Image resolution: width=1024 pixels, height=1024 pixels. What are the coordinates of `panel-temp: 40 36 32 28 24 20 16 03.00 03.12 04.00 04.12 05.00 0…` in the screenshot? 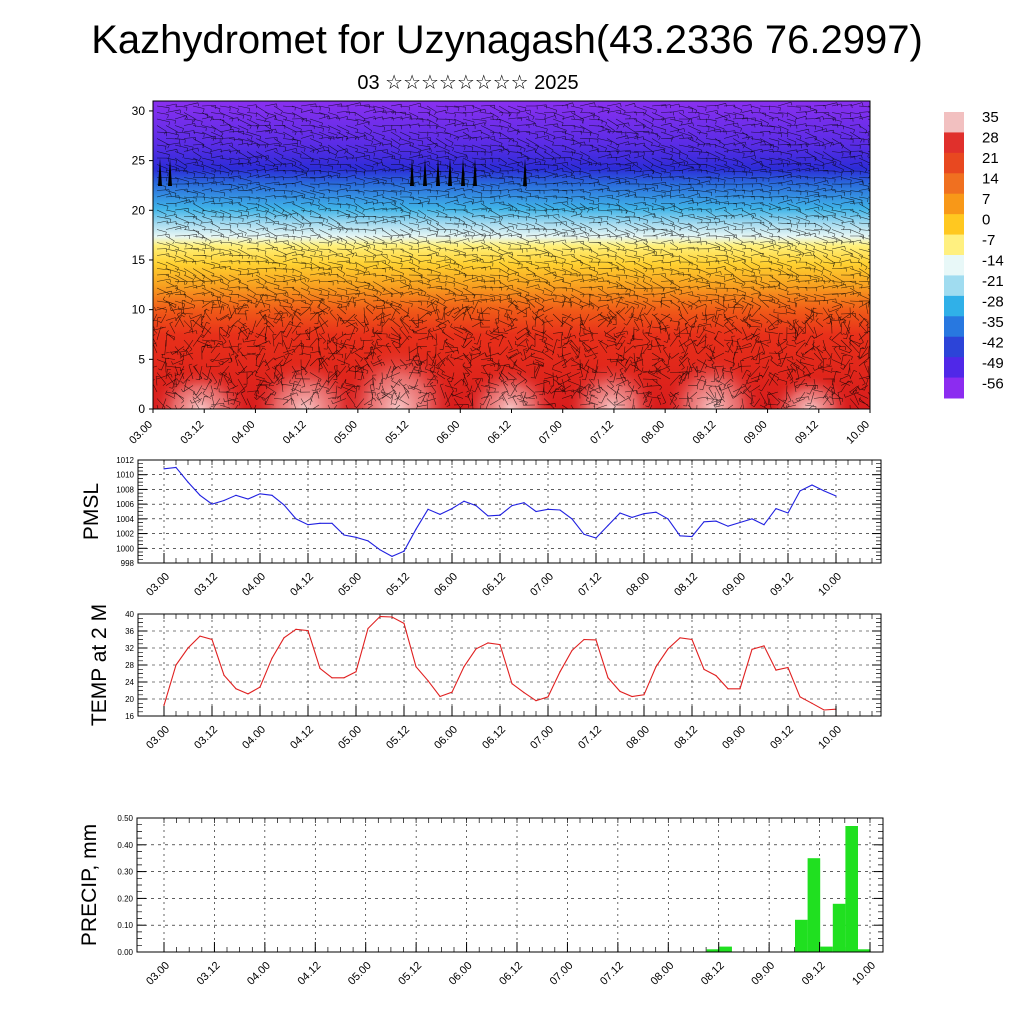 It's located at (485, 678).